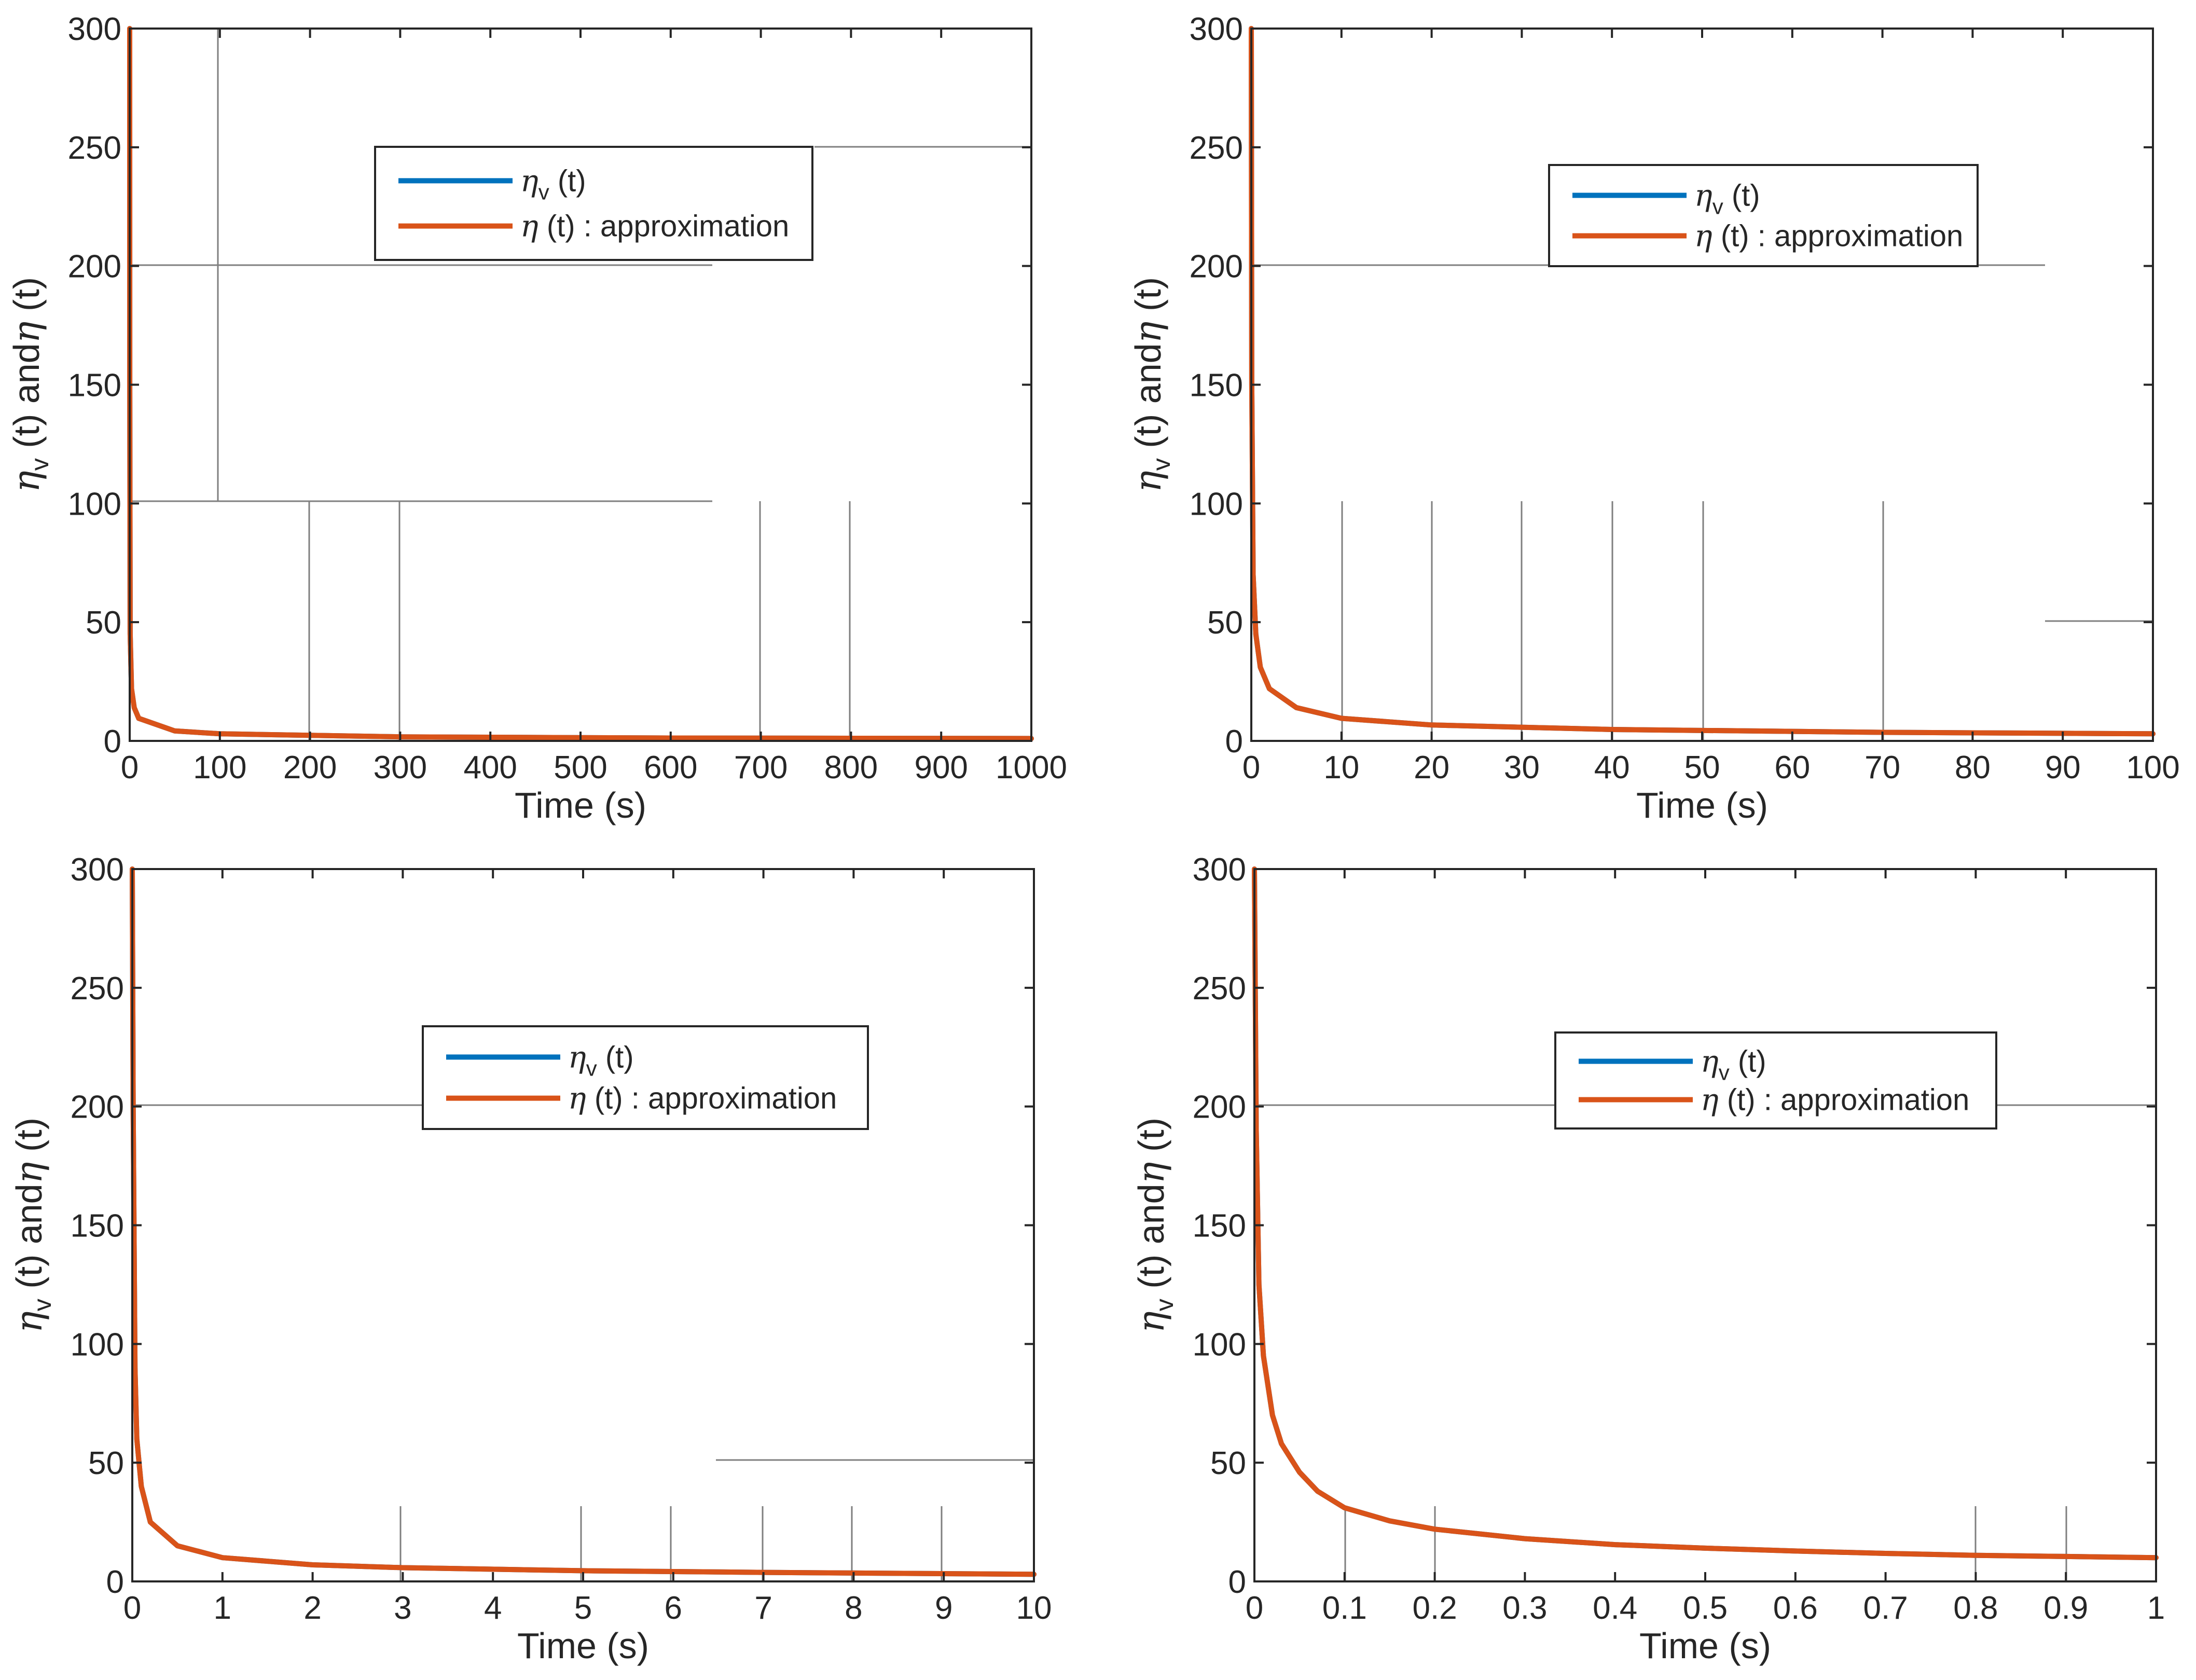 The width and height of the screenshot is (2196, 1680). Describe the element at coordinates (944, 1608) in the screenshot. I see `x-tick-label: 9` at that location.